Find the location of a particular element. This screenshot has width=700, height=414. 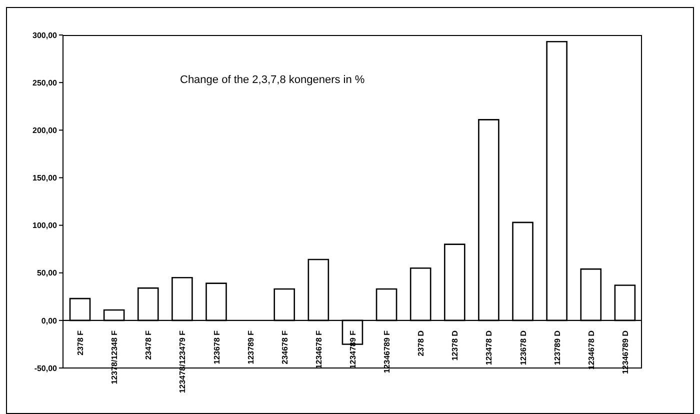

x-tick-label: 1234678 D is located at coordinates (591, 350).